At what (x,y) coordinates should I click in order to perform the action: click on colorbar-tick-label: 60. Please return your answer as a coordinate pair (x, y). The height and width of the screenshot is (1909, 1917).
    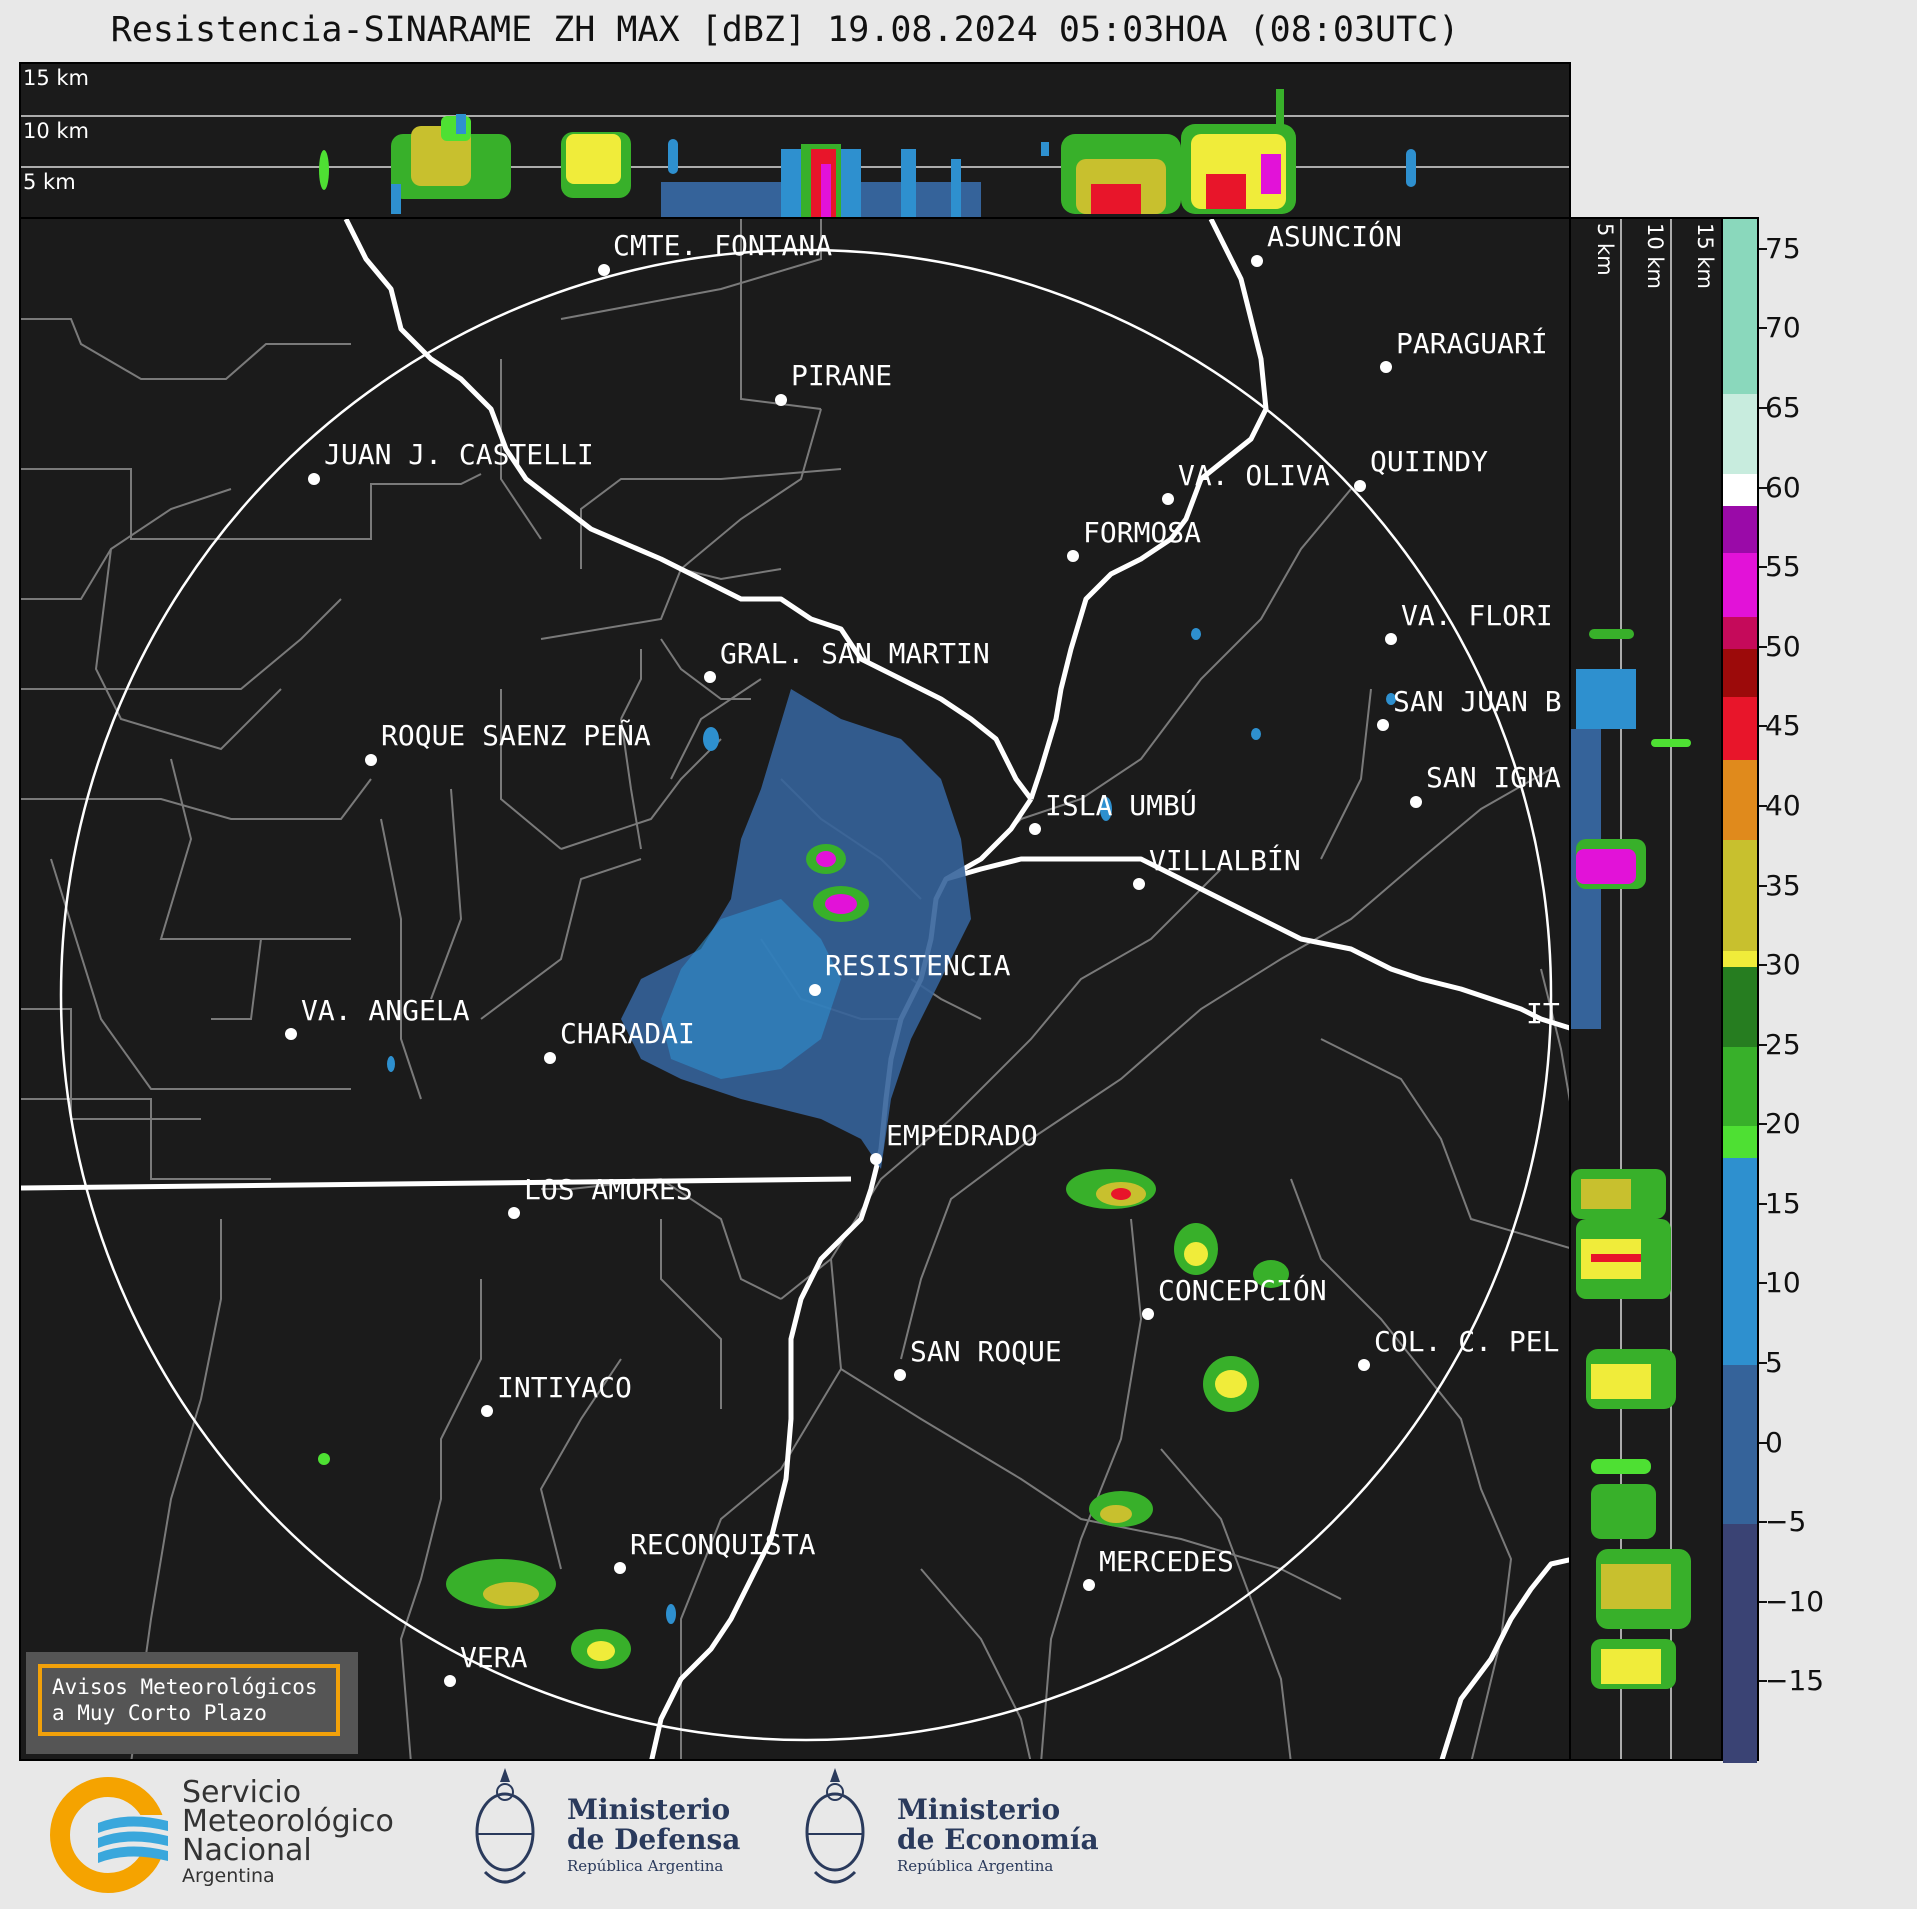
    Looking at the image, I should click on (1783, 487).